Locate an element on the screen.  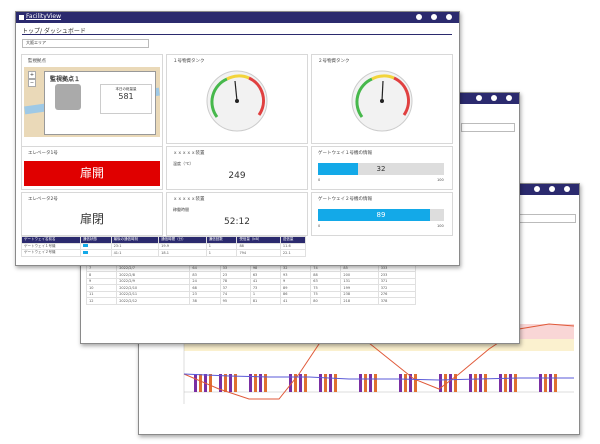
gw2-title: ゲートウェイ２号機の情報 is located at coordinates (345, 199).